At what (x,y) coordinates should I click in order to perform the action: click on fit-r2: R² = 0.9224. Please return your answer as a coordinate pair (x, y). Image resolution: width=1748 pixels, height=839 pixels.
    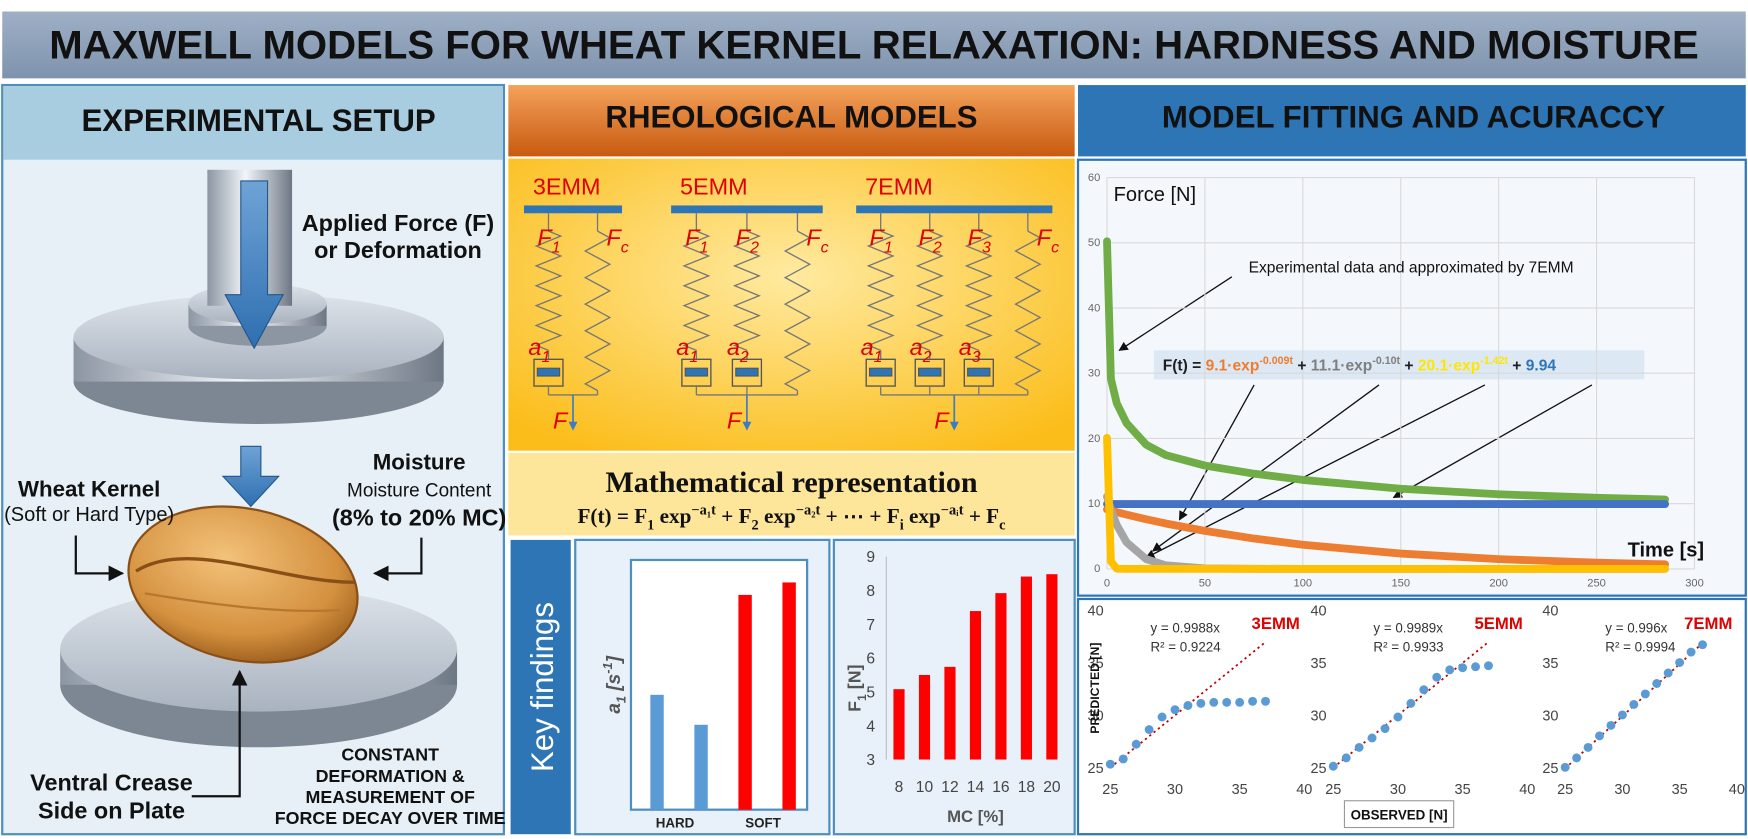
    Looking at the image, I should click on (1185, 646).